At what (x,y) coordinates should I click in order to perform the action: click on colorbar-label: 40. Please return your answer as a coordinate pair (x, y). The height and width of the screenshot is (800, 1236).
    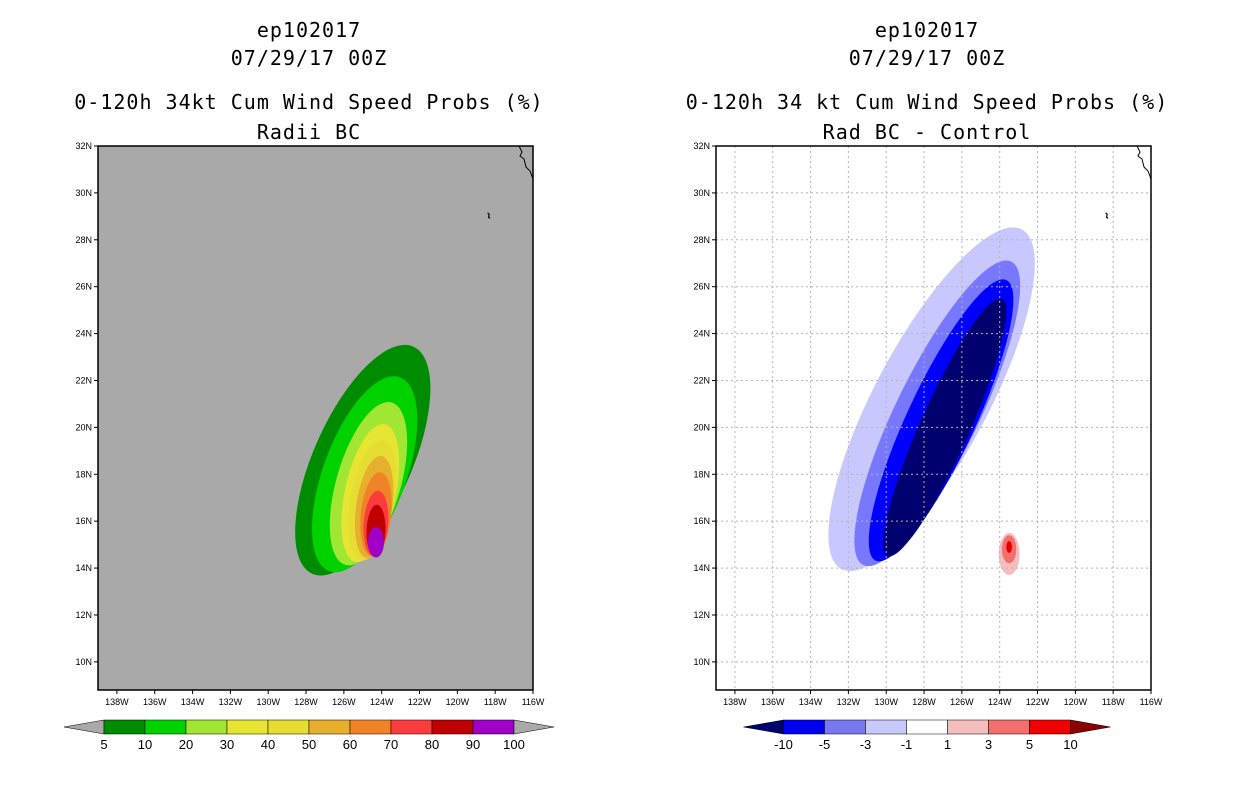
    Looking at the image, I should click on (268, 744).